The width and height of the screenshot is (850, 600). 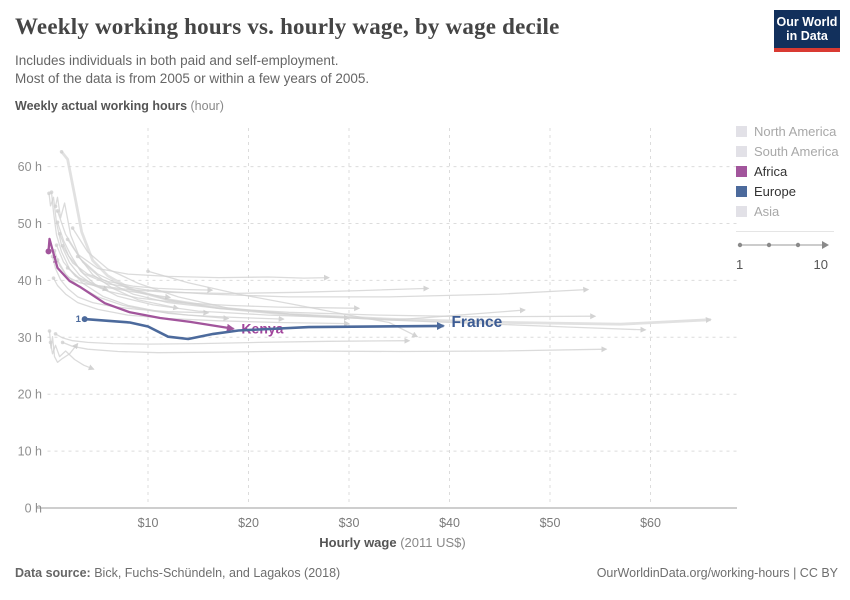 What do you see at coordinates (30, 452) in the screenshot?
I see `y-tick-label: 10 h` at bounding box center [30, 452].